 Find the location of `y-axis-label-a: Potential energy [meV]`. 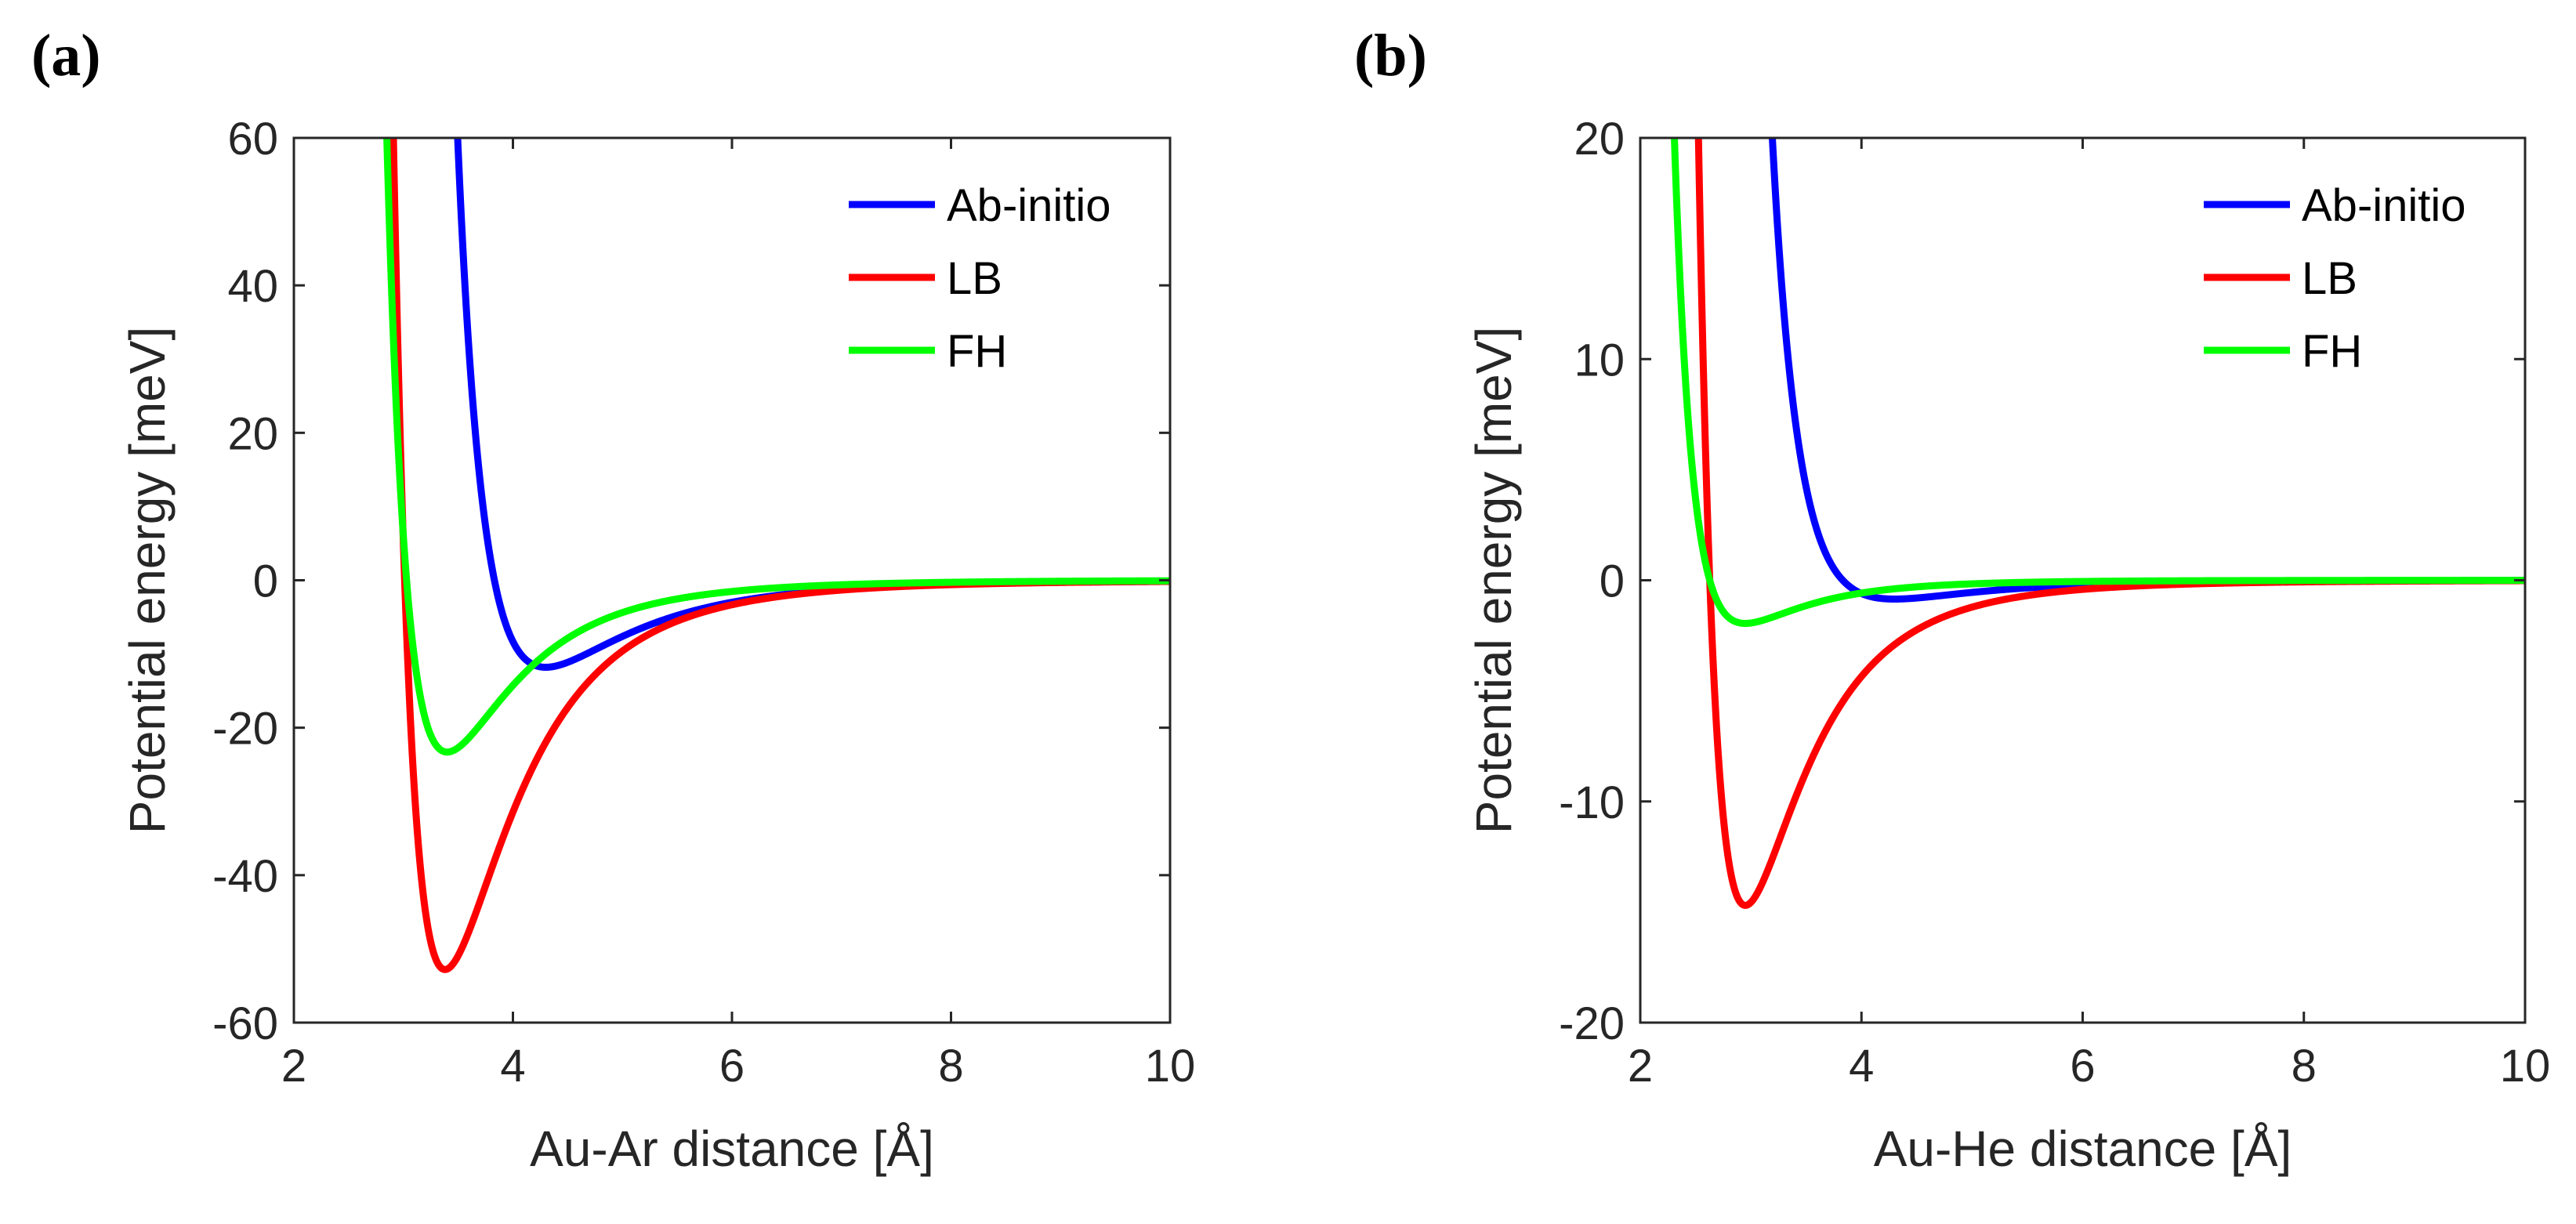

y-axis-label-a: Potential energy [meV] is located at coordinates (147, 580).